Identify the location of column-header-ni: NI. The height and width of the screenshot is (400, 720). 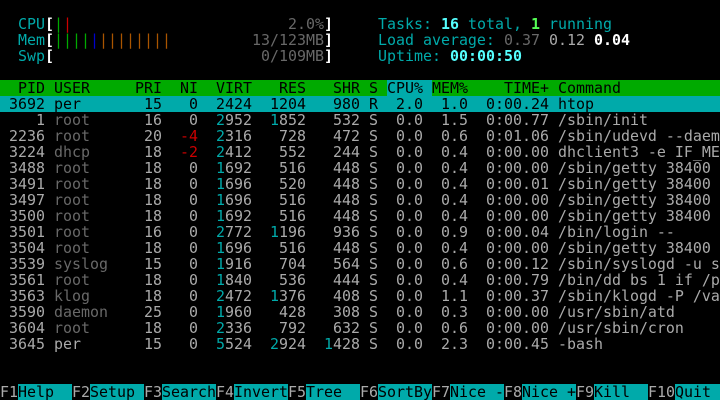
(189, 88).